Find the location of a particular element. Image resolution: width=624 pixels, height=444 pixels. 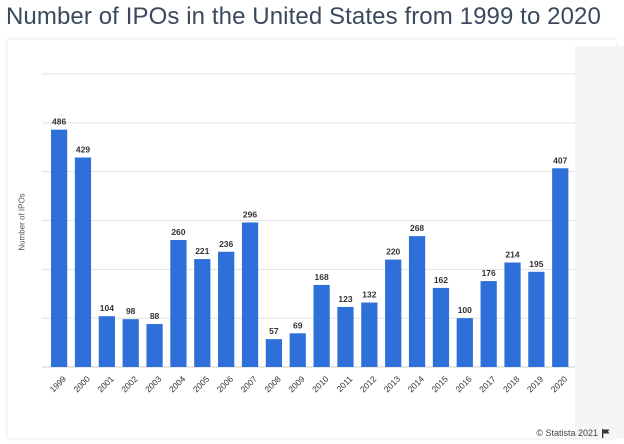

bar-2001 is located at coordinates (106, 341).